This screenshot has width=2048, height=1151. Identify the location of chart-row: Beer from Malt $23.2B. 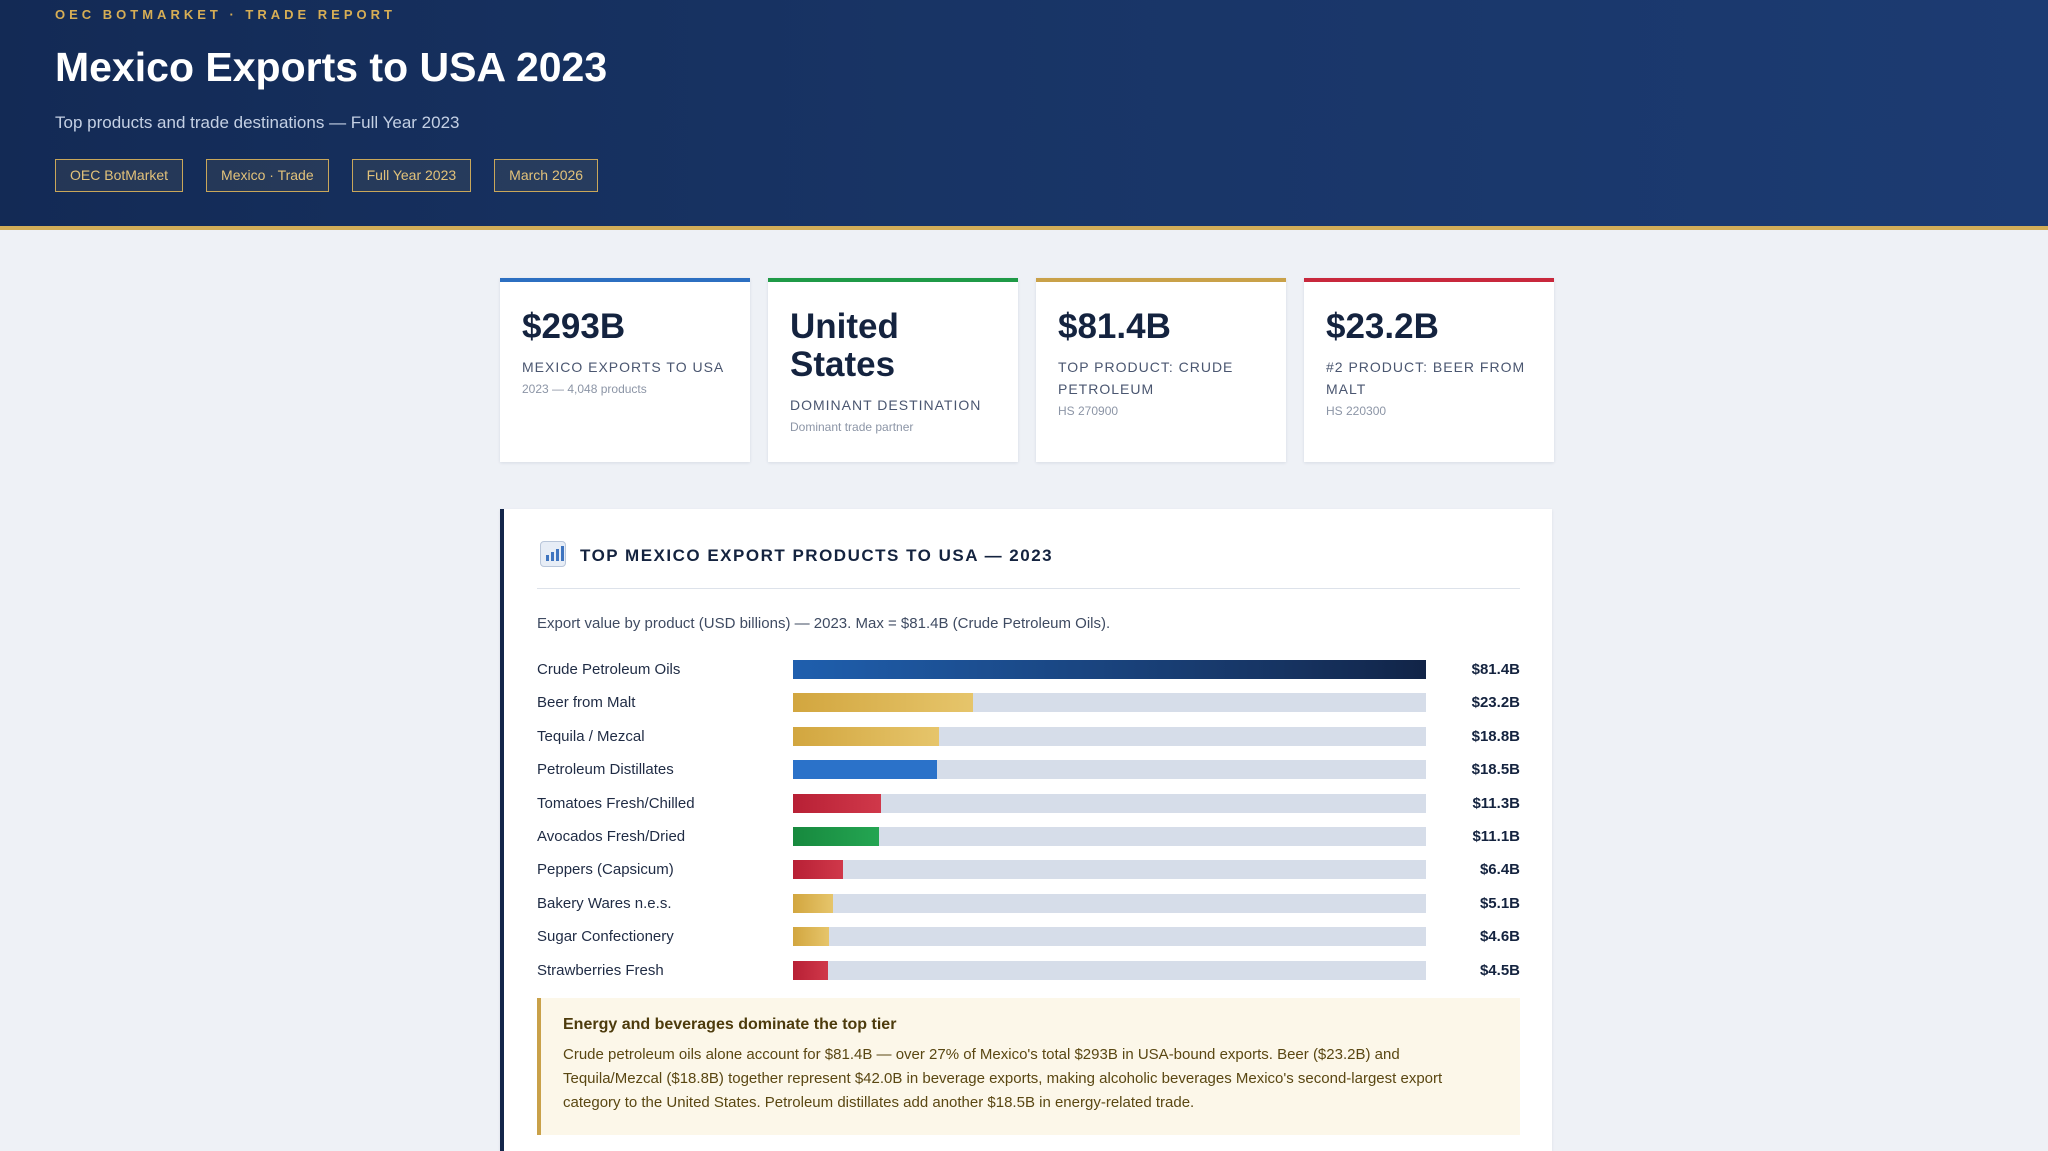
(1028, 707).